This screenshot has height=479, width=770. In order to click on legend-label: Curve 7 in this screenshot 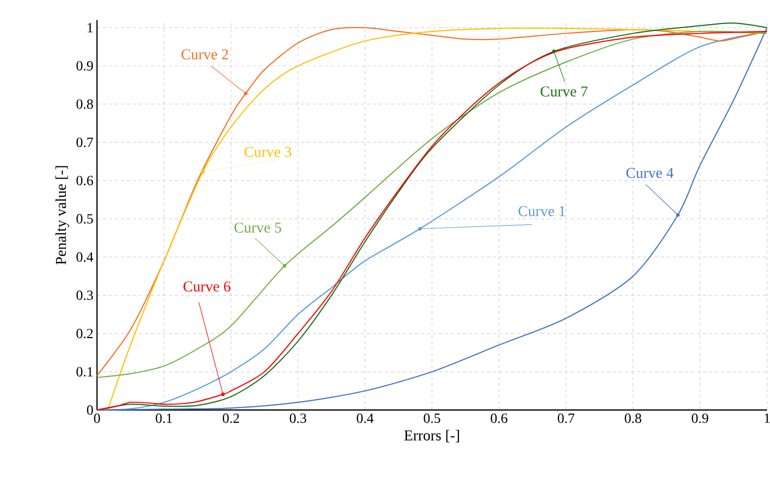, I will do `click(564, 91)`.